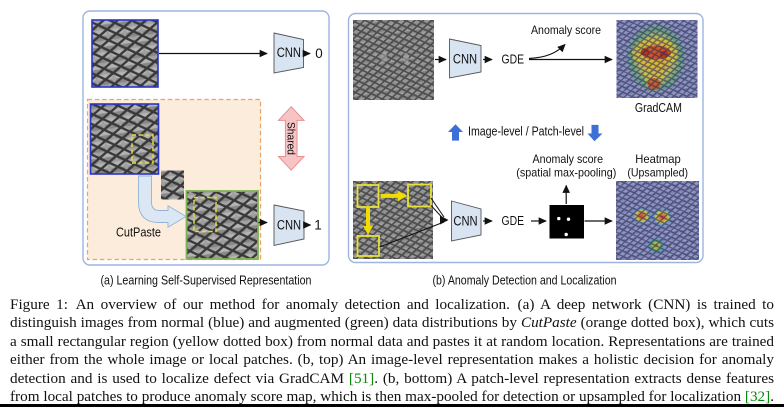 The width and height of the screenshot is (784, 410). What do you see at coordinates (317, 225) in the screenshot?
I see `svg-text: 1` at bounding box center [317, 225].